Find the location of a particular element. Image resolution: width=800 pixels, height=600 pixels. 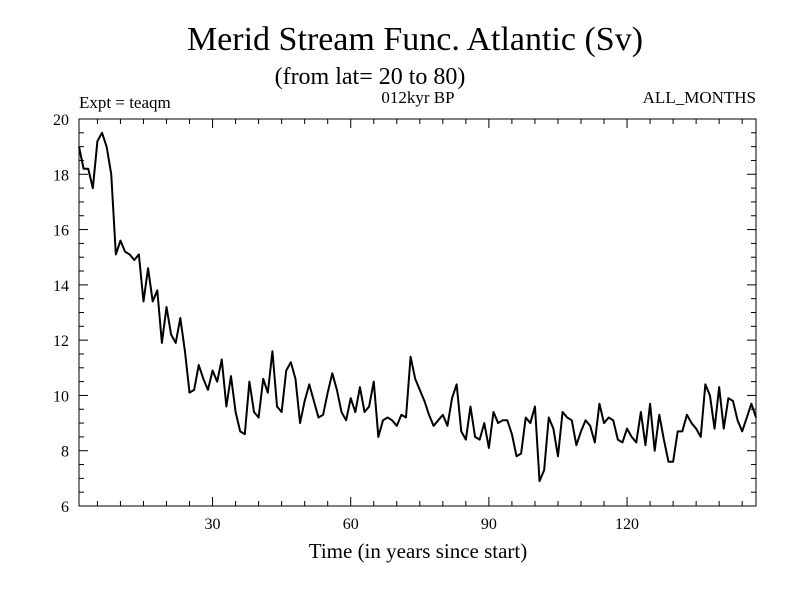

x-tick-label: 90 is located at coordinates (489, 524).